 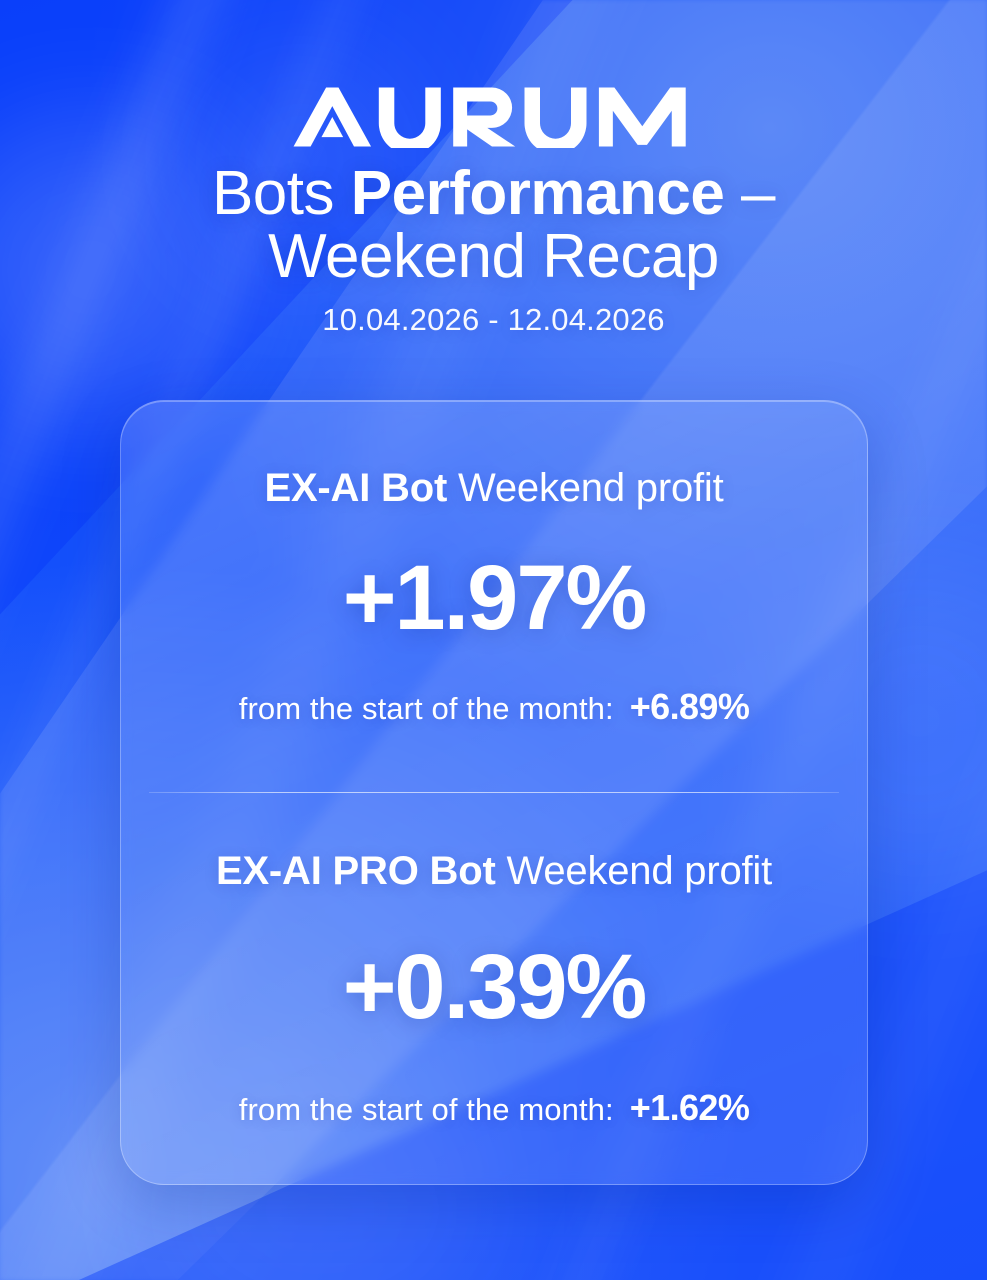 I want to click on bot-heading: EX-AI PRO Bot Weekend profit, so click(x=494, y=871).